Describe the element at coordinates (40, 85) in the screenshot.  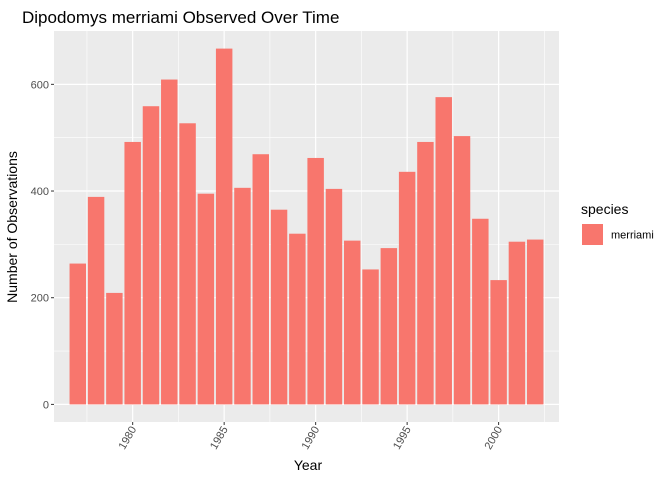
I see `y-tick-label: 600` at that location.